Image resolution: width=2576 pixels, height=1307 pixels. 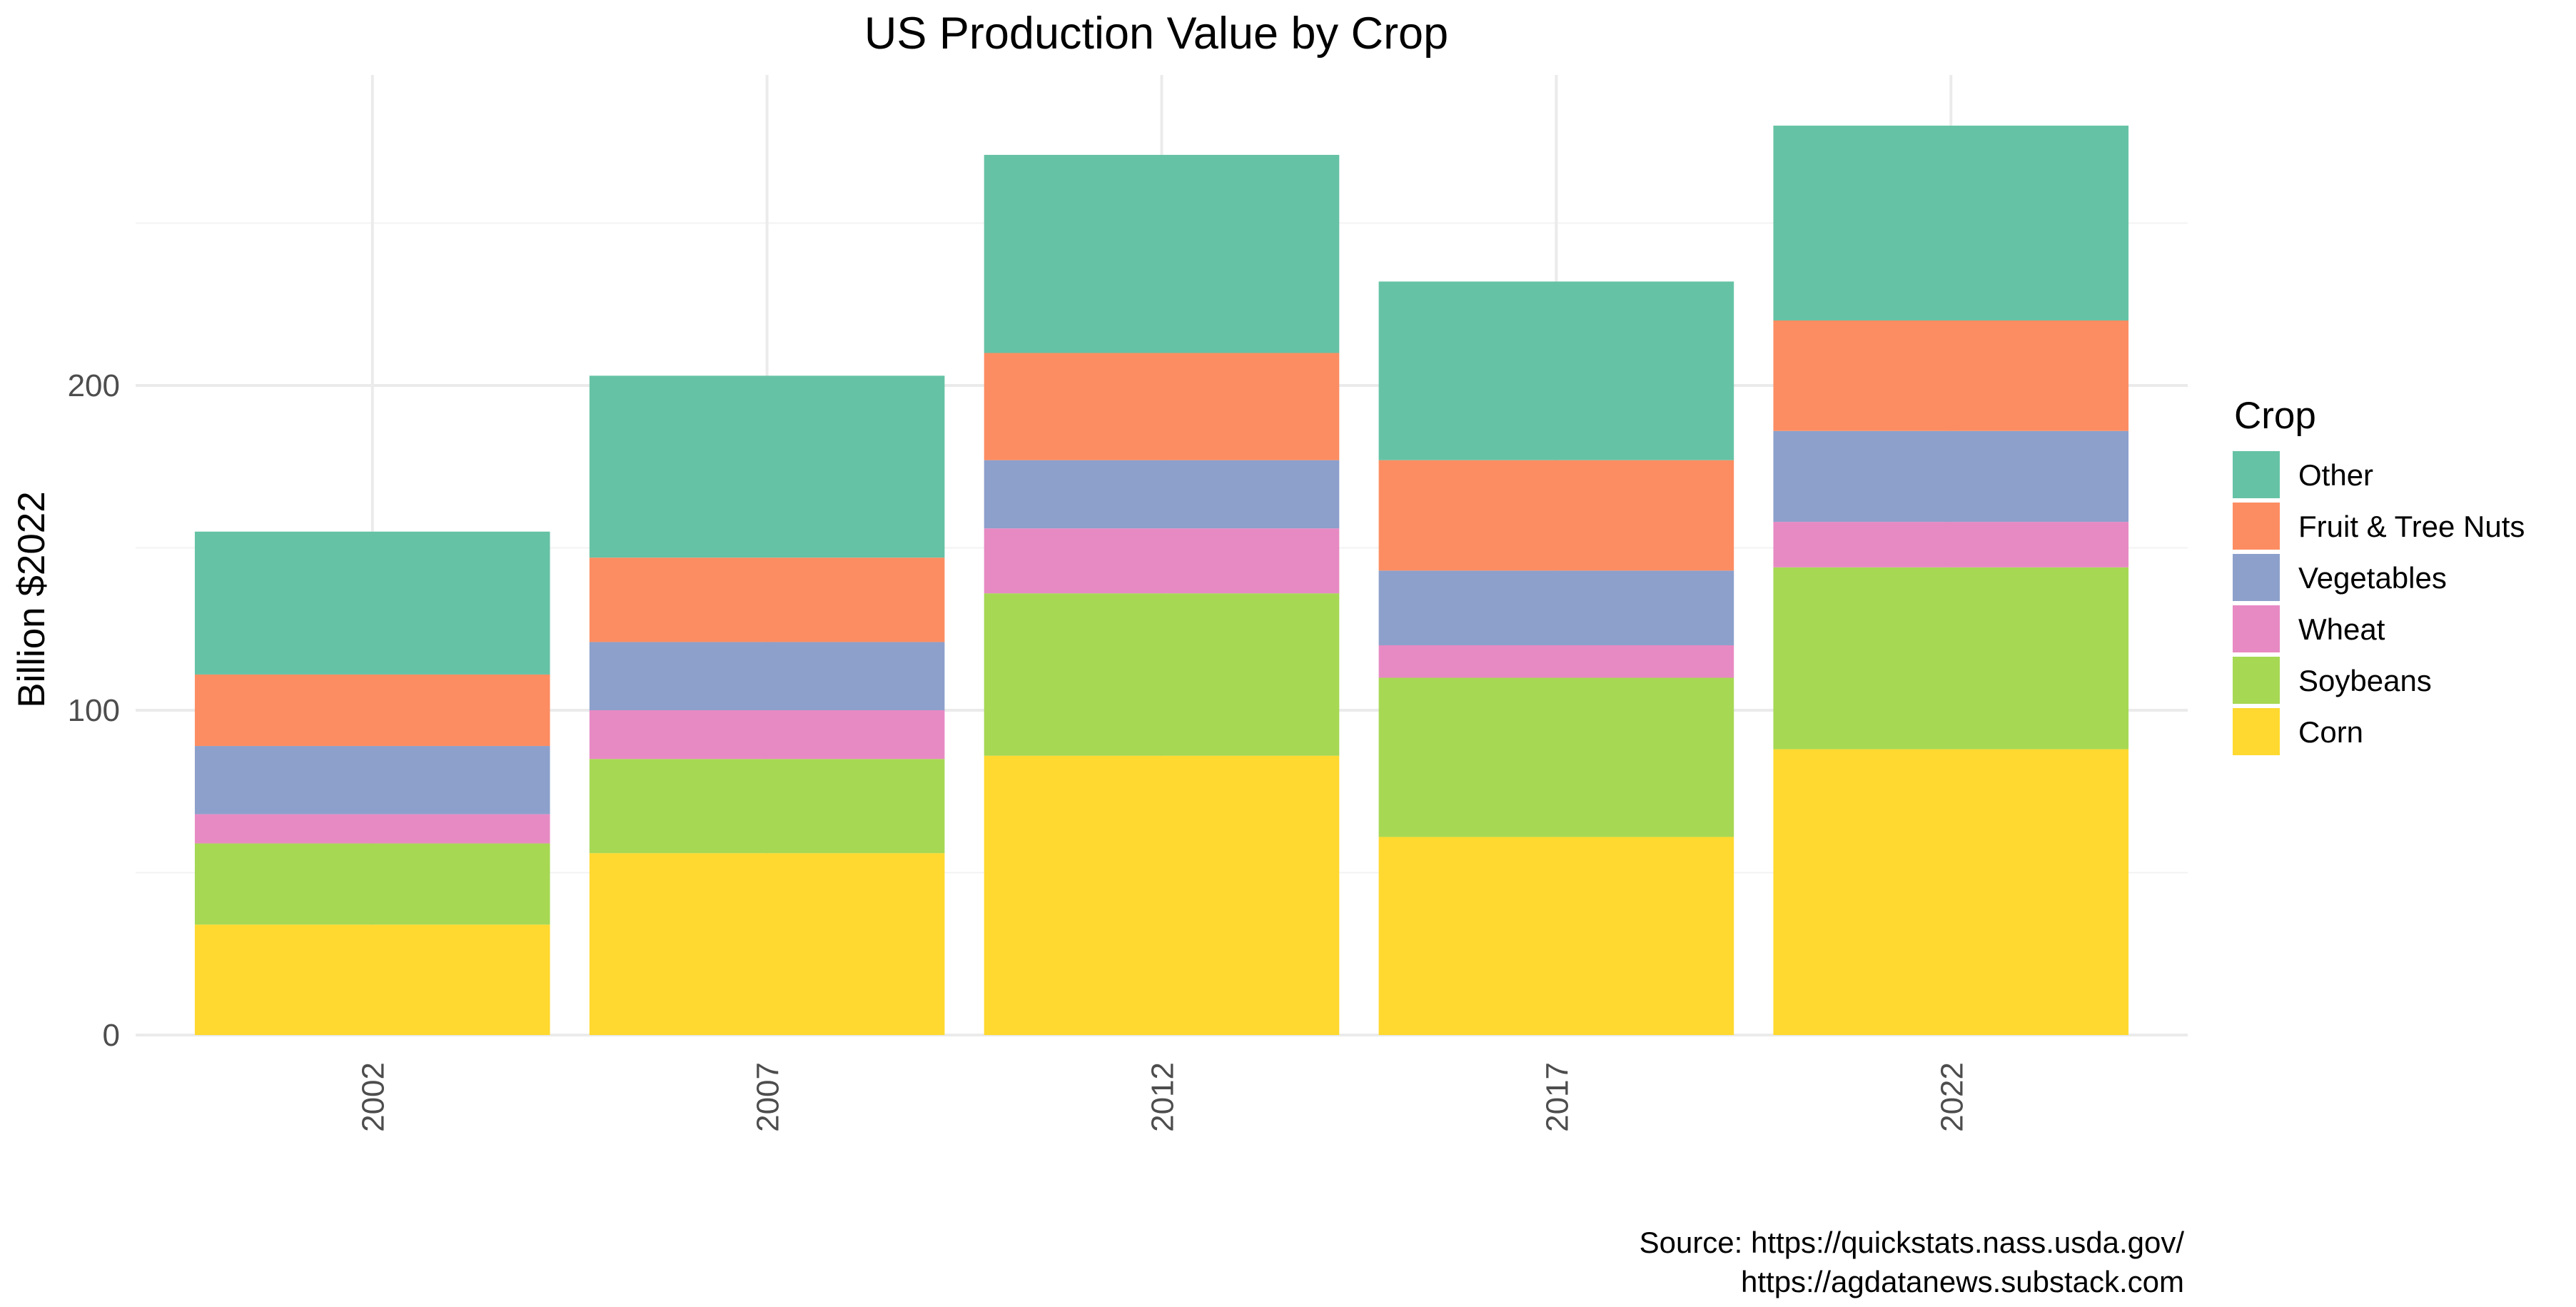 I want to click on legend-title: Crop, so click(x=2275, y=416).